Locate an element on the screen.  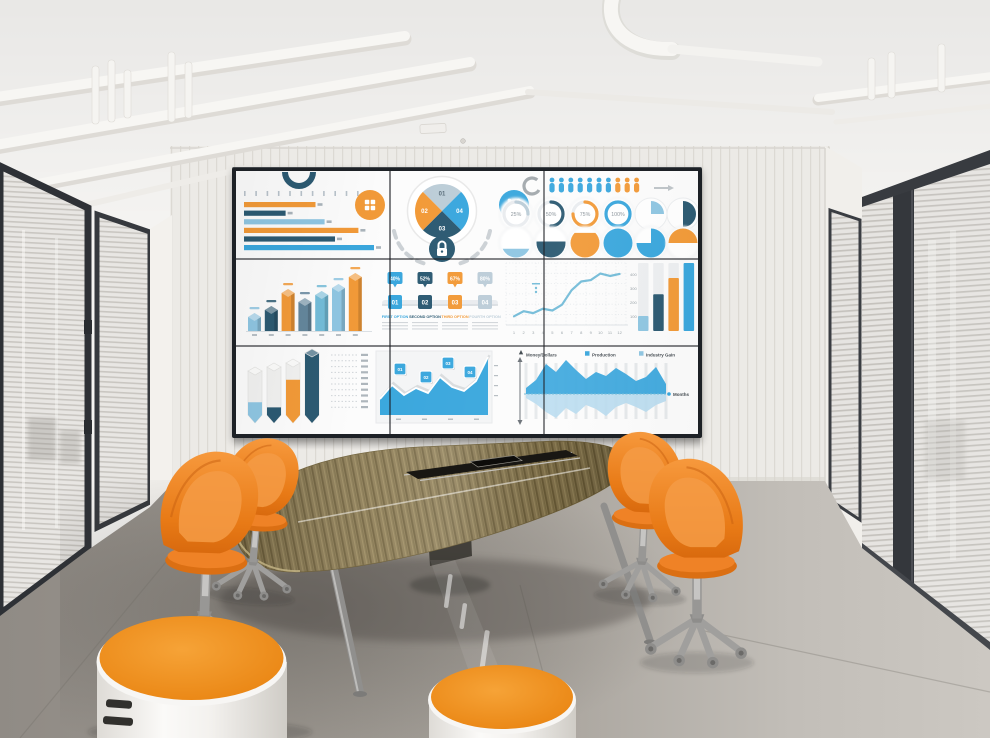
dotted-list is located at coordinates (349, 381).